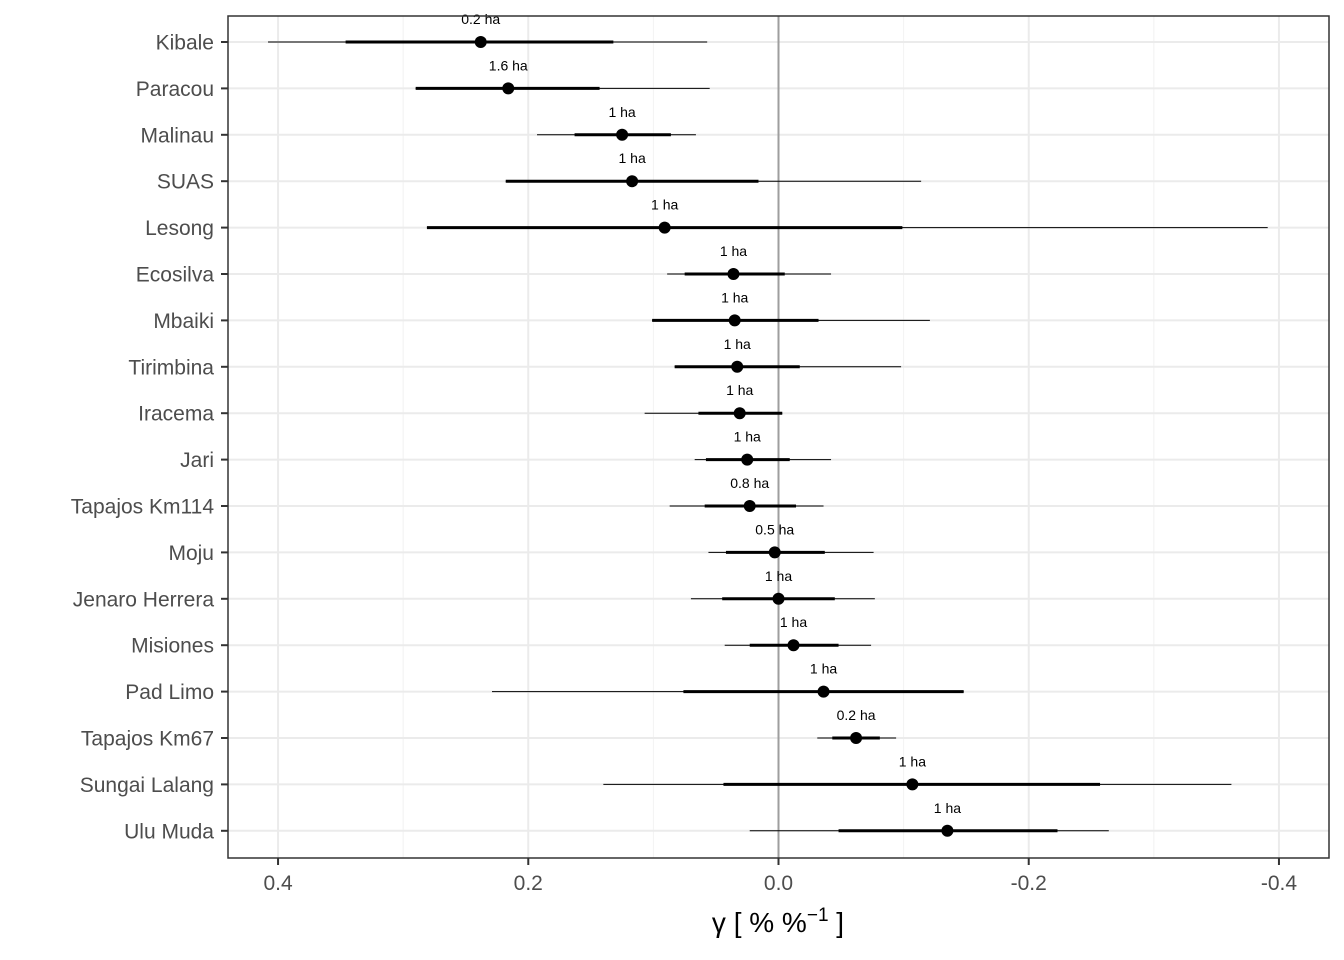 The height and width of the screenshot is (960, 1344). Describe the element at coordinates (172, 646) in the screenshot. I see `y-tick-label: Misiones` at that location.